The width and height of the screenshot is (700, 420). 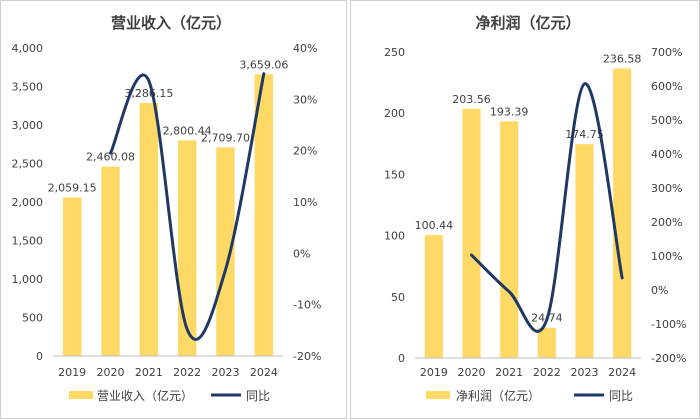 What do you see at coordinates (666, 188) in the screenshot?
I see `y-right-tick-label: 300%` at bounding box center [666, 188].